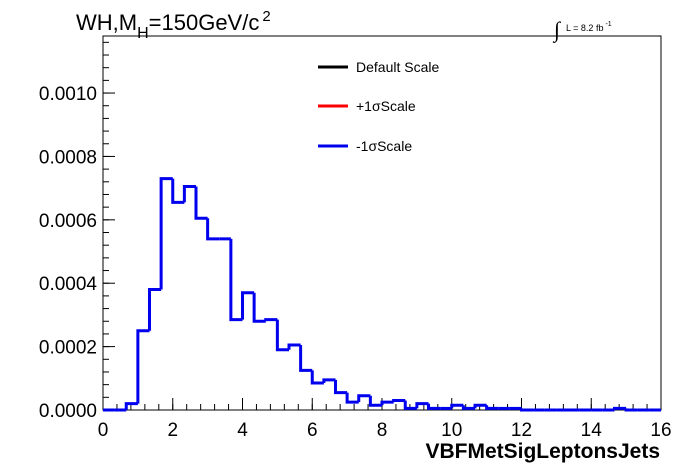  What do you see at coordinates (103, 430) in the screenshot?
I see `x-tick-label: 0` at bounding box center [103, 430].